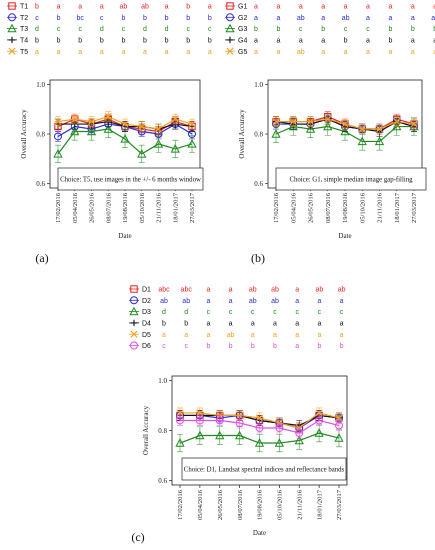 Image resolution: width=435 pixels, height=550 pixels. What do you see at coordinates (276, 207) in the screenshot?
I see `x-tick-label: 17/02/2016` at bounding box center [276, 207].